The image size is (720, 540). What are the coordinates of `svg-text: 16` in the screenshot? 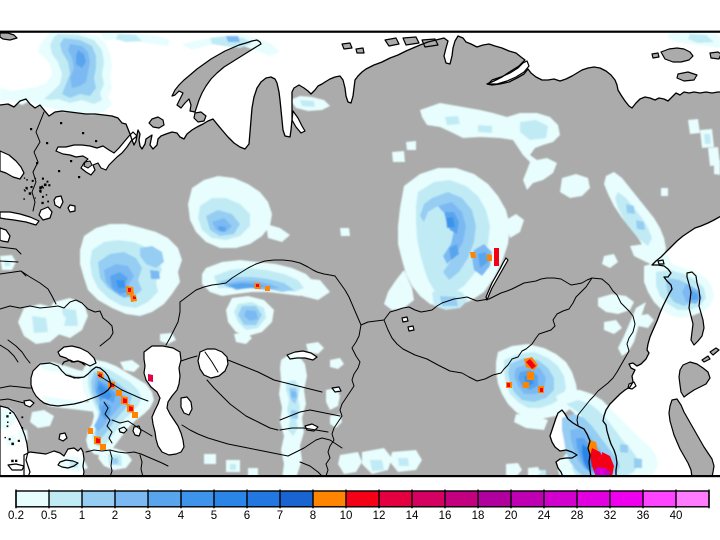 It's located at (445, 516).